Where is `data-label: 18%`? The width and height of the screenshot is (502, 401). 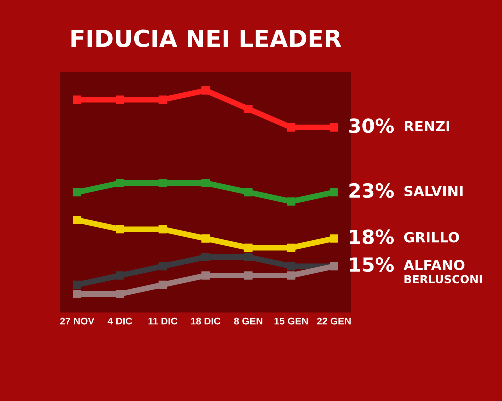 data-label: 18% is located at coordinates (372, 237).